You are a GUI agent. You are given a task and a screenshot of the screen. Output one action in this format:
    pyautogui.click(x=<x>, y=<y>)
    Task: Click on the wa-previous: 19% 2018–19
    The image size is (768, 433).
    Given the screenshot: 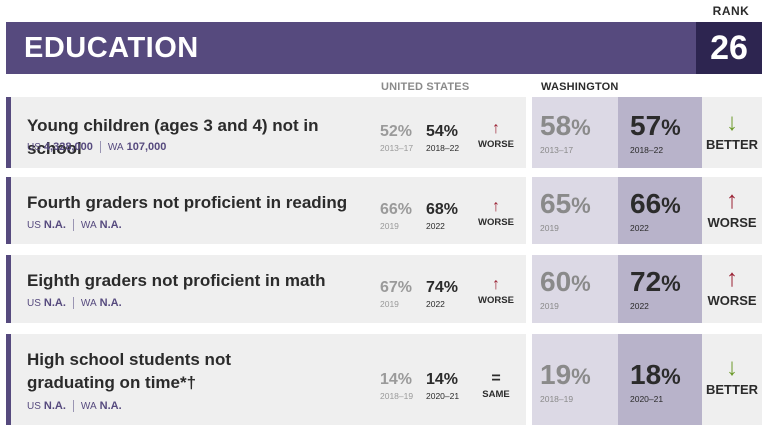 What is the action you would take?
    pyautogui.click(x=565, y=382)
    